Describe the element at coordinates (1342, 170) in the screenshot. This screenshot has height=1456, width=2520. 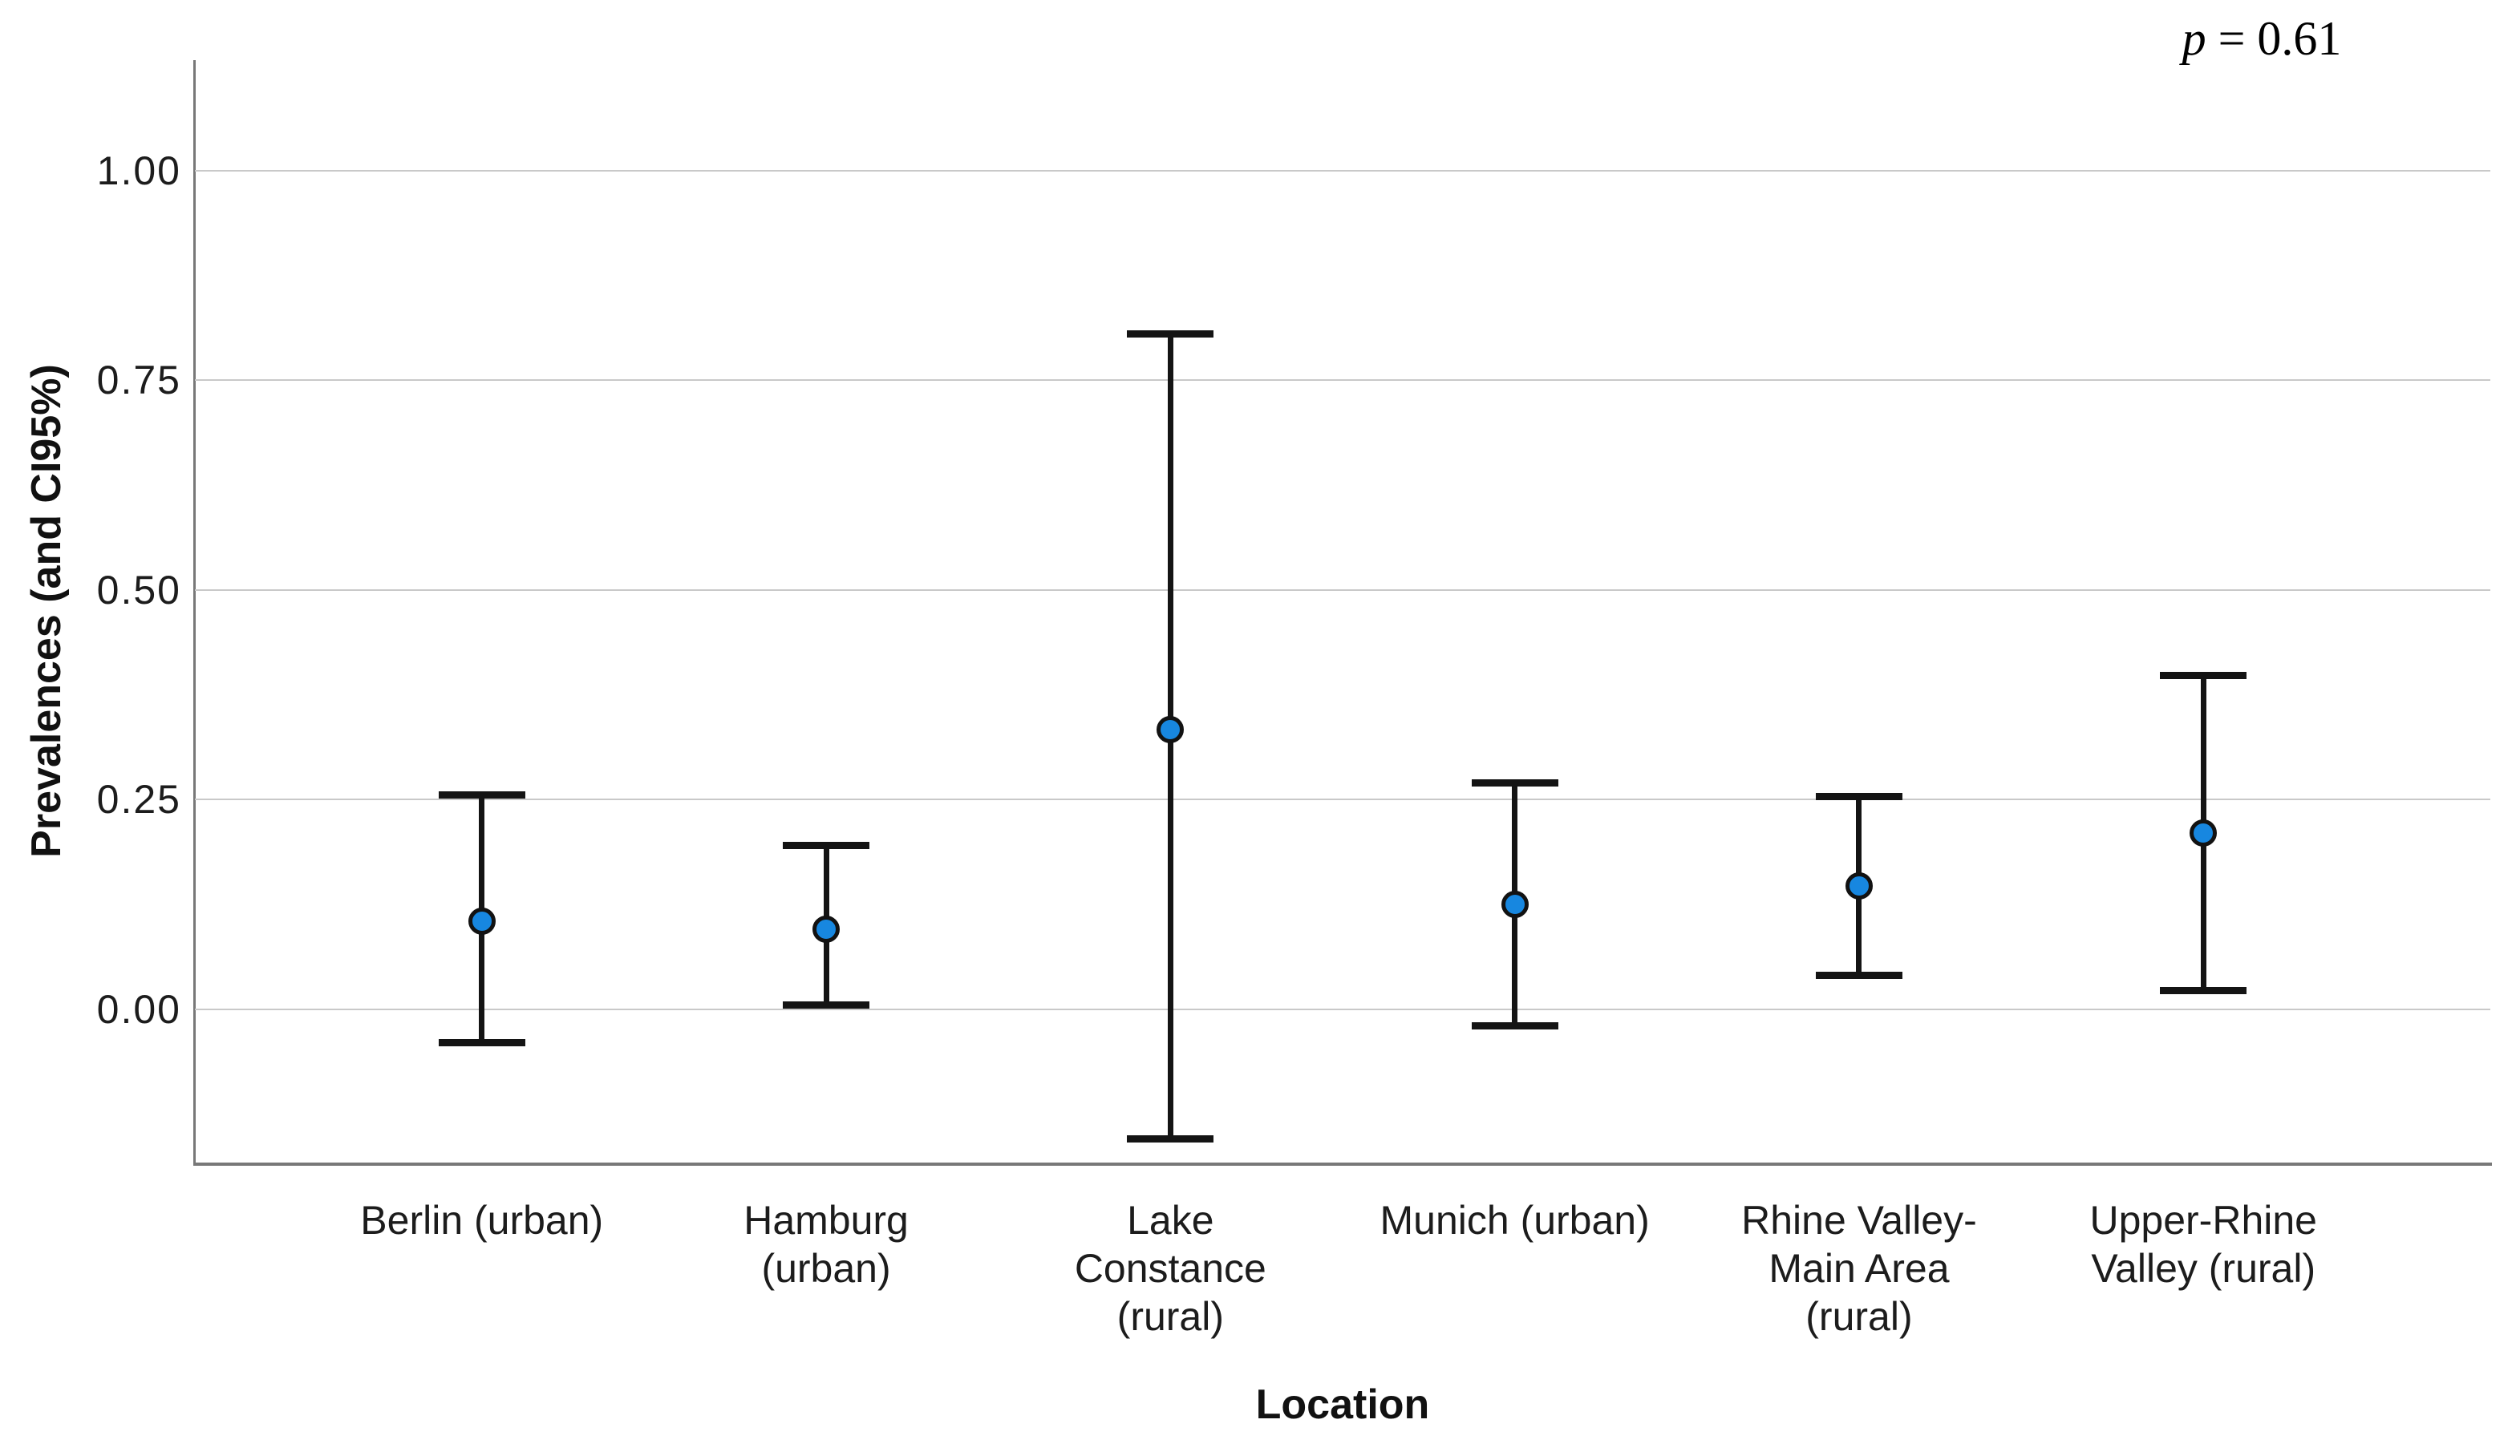
I see `gridline-1.00` at that location.